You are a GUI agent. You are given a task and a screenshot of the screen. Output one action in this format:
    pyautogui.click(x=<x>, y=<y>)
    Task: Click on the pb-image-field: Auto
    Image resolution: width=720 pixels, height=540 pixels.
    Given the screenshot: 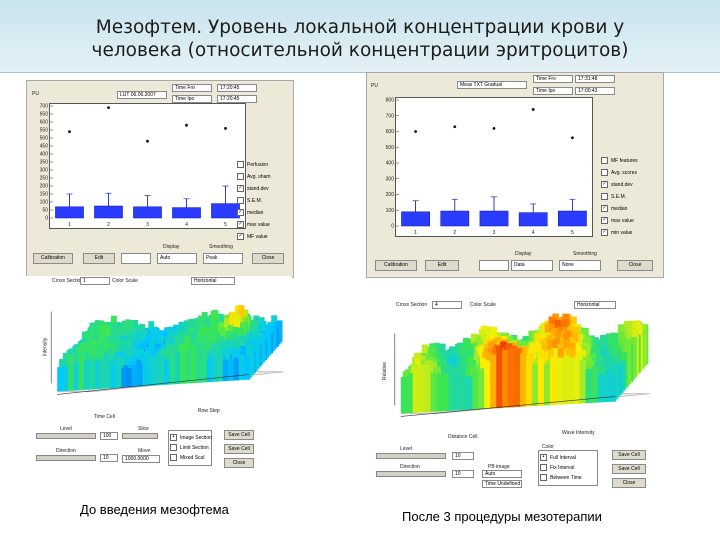 What is the action you would take?
    pyautogui.click(x=502, y=474)
    